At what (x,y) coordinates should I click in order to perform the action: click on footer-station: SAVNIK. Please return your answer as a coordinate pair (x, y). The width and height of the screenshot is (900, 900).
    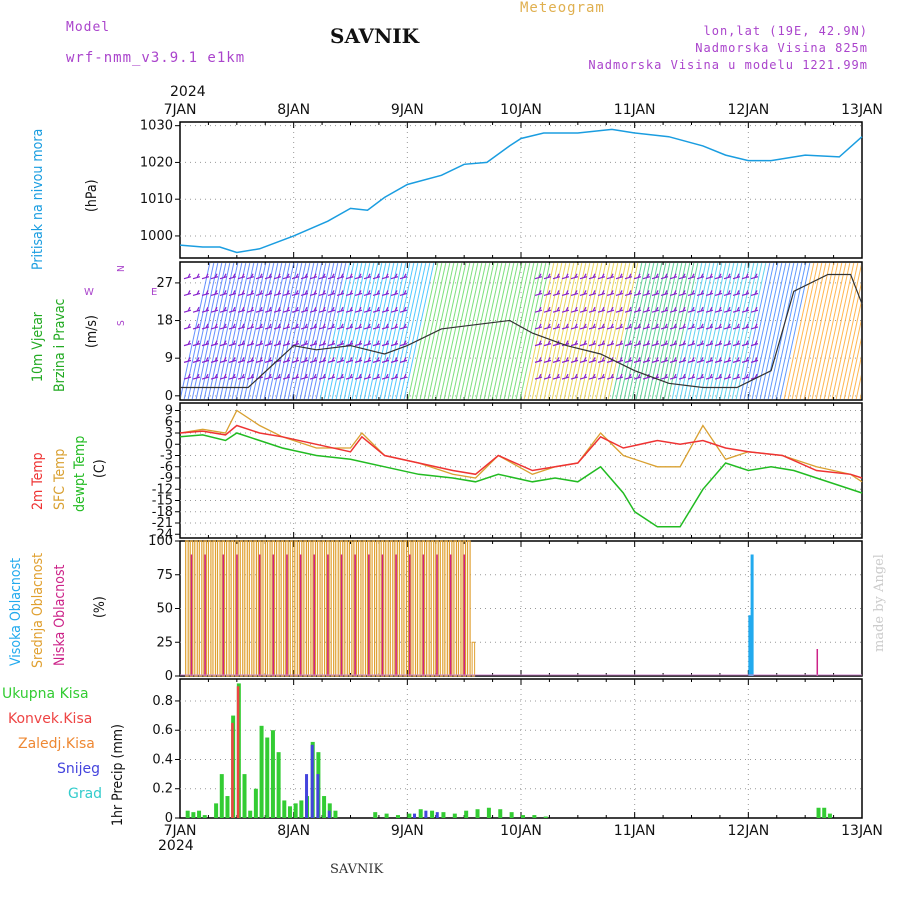
    Looking at the image, I should click on (357, 869).